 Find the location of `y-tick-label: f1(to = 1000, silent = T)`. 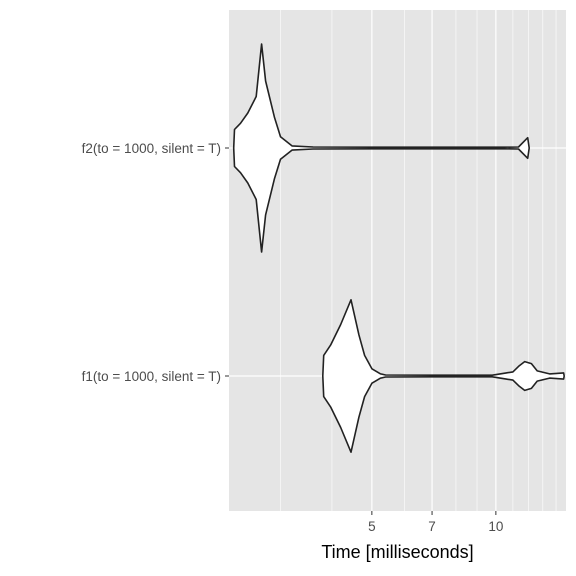

y-tick-label: f1(to = 1000, silent = T) is located at coordinates (151, 376).